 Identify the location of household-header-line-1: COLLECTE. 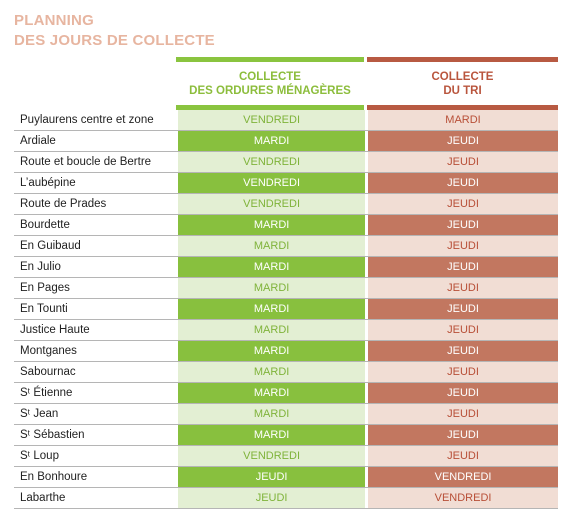
(270, 76).